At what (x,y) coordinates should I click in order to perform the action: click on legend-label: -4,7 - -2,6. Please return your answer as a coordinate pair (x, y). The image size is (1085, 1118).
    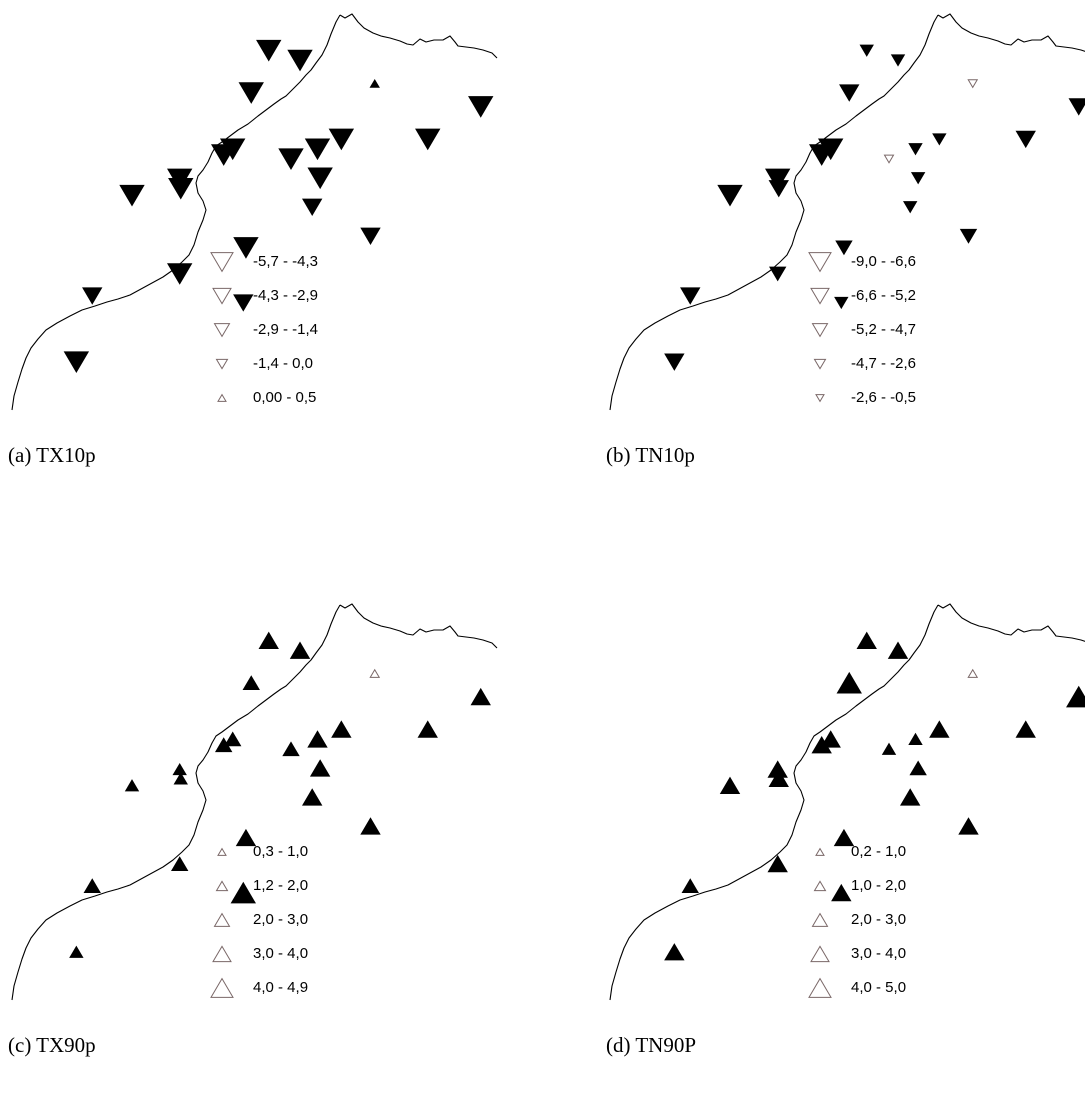
    Looking at the image, I should click on (884, 363).